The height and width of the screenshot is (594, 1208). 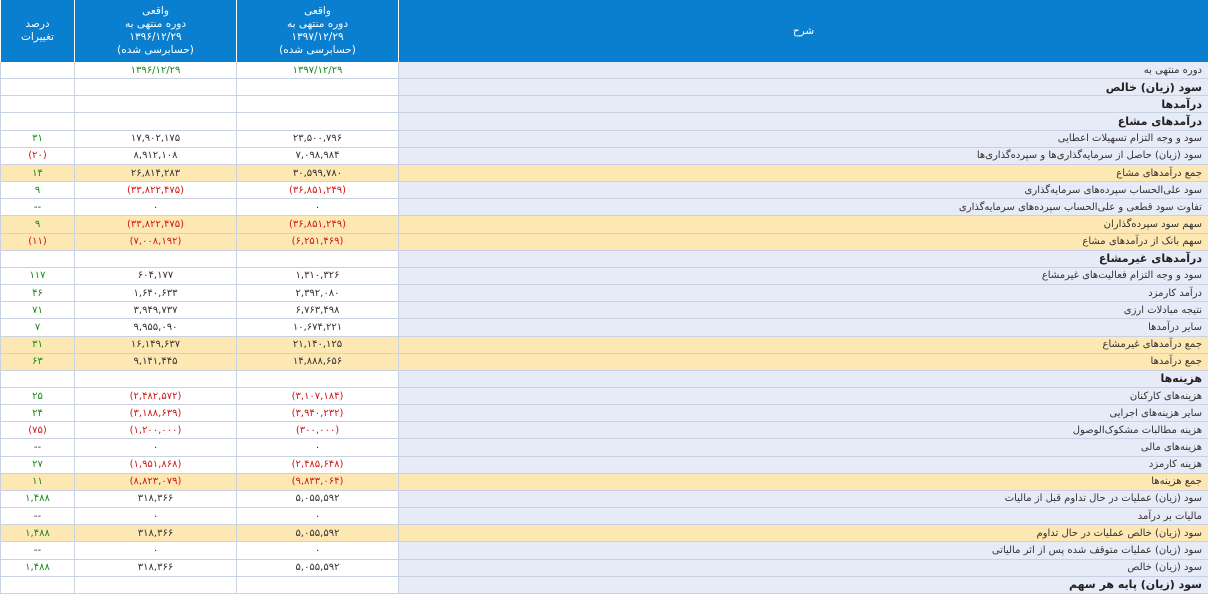 What do you see at coordinates (803, 105) in the screenshot?
I see `row-label: درآمدها` at bounding box center [803, 105].